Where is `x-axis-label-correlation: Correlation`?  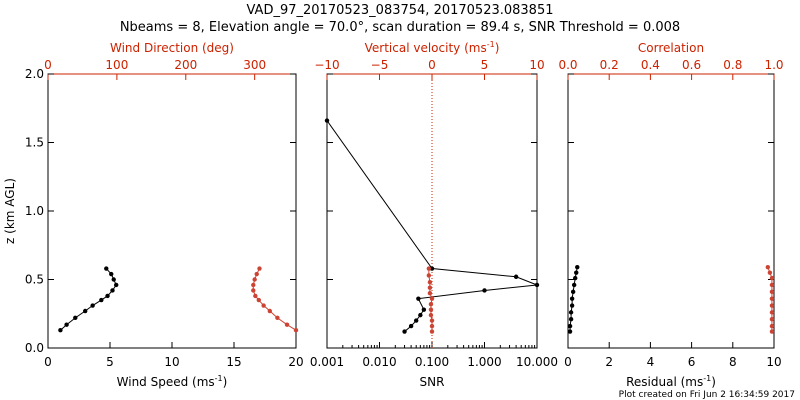 x-axis-label-correlation: Correlation is located at coordinates (671, 48).